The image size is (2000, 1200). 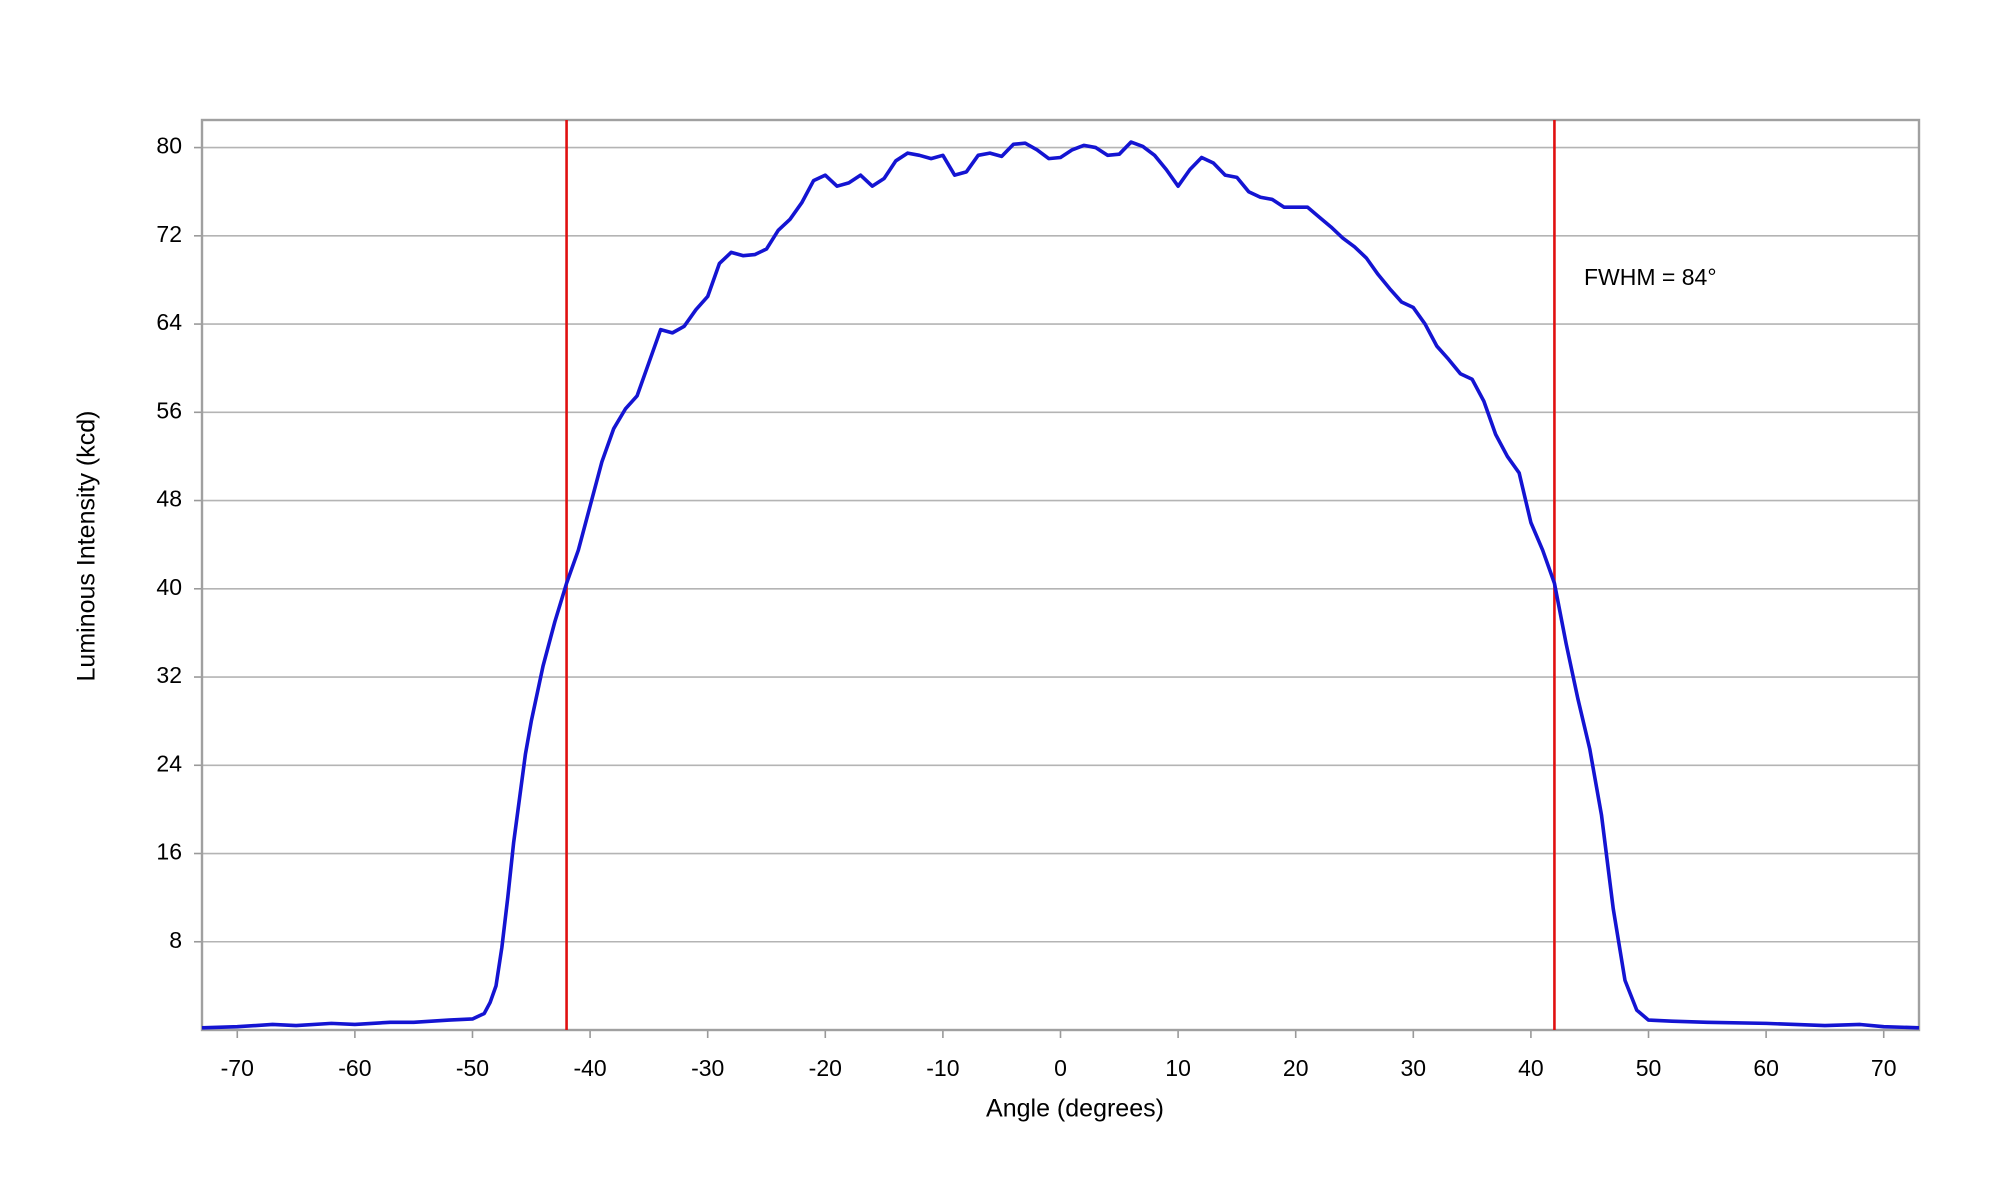 What do you see at coordinates (169, 322) in the screenshot?
I see `y-tick-label: 64` at bounding box center [169, 322].